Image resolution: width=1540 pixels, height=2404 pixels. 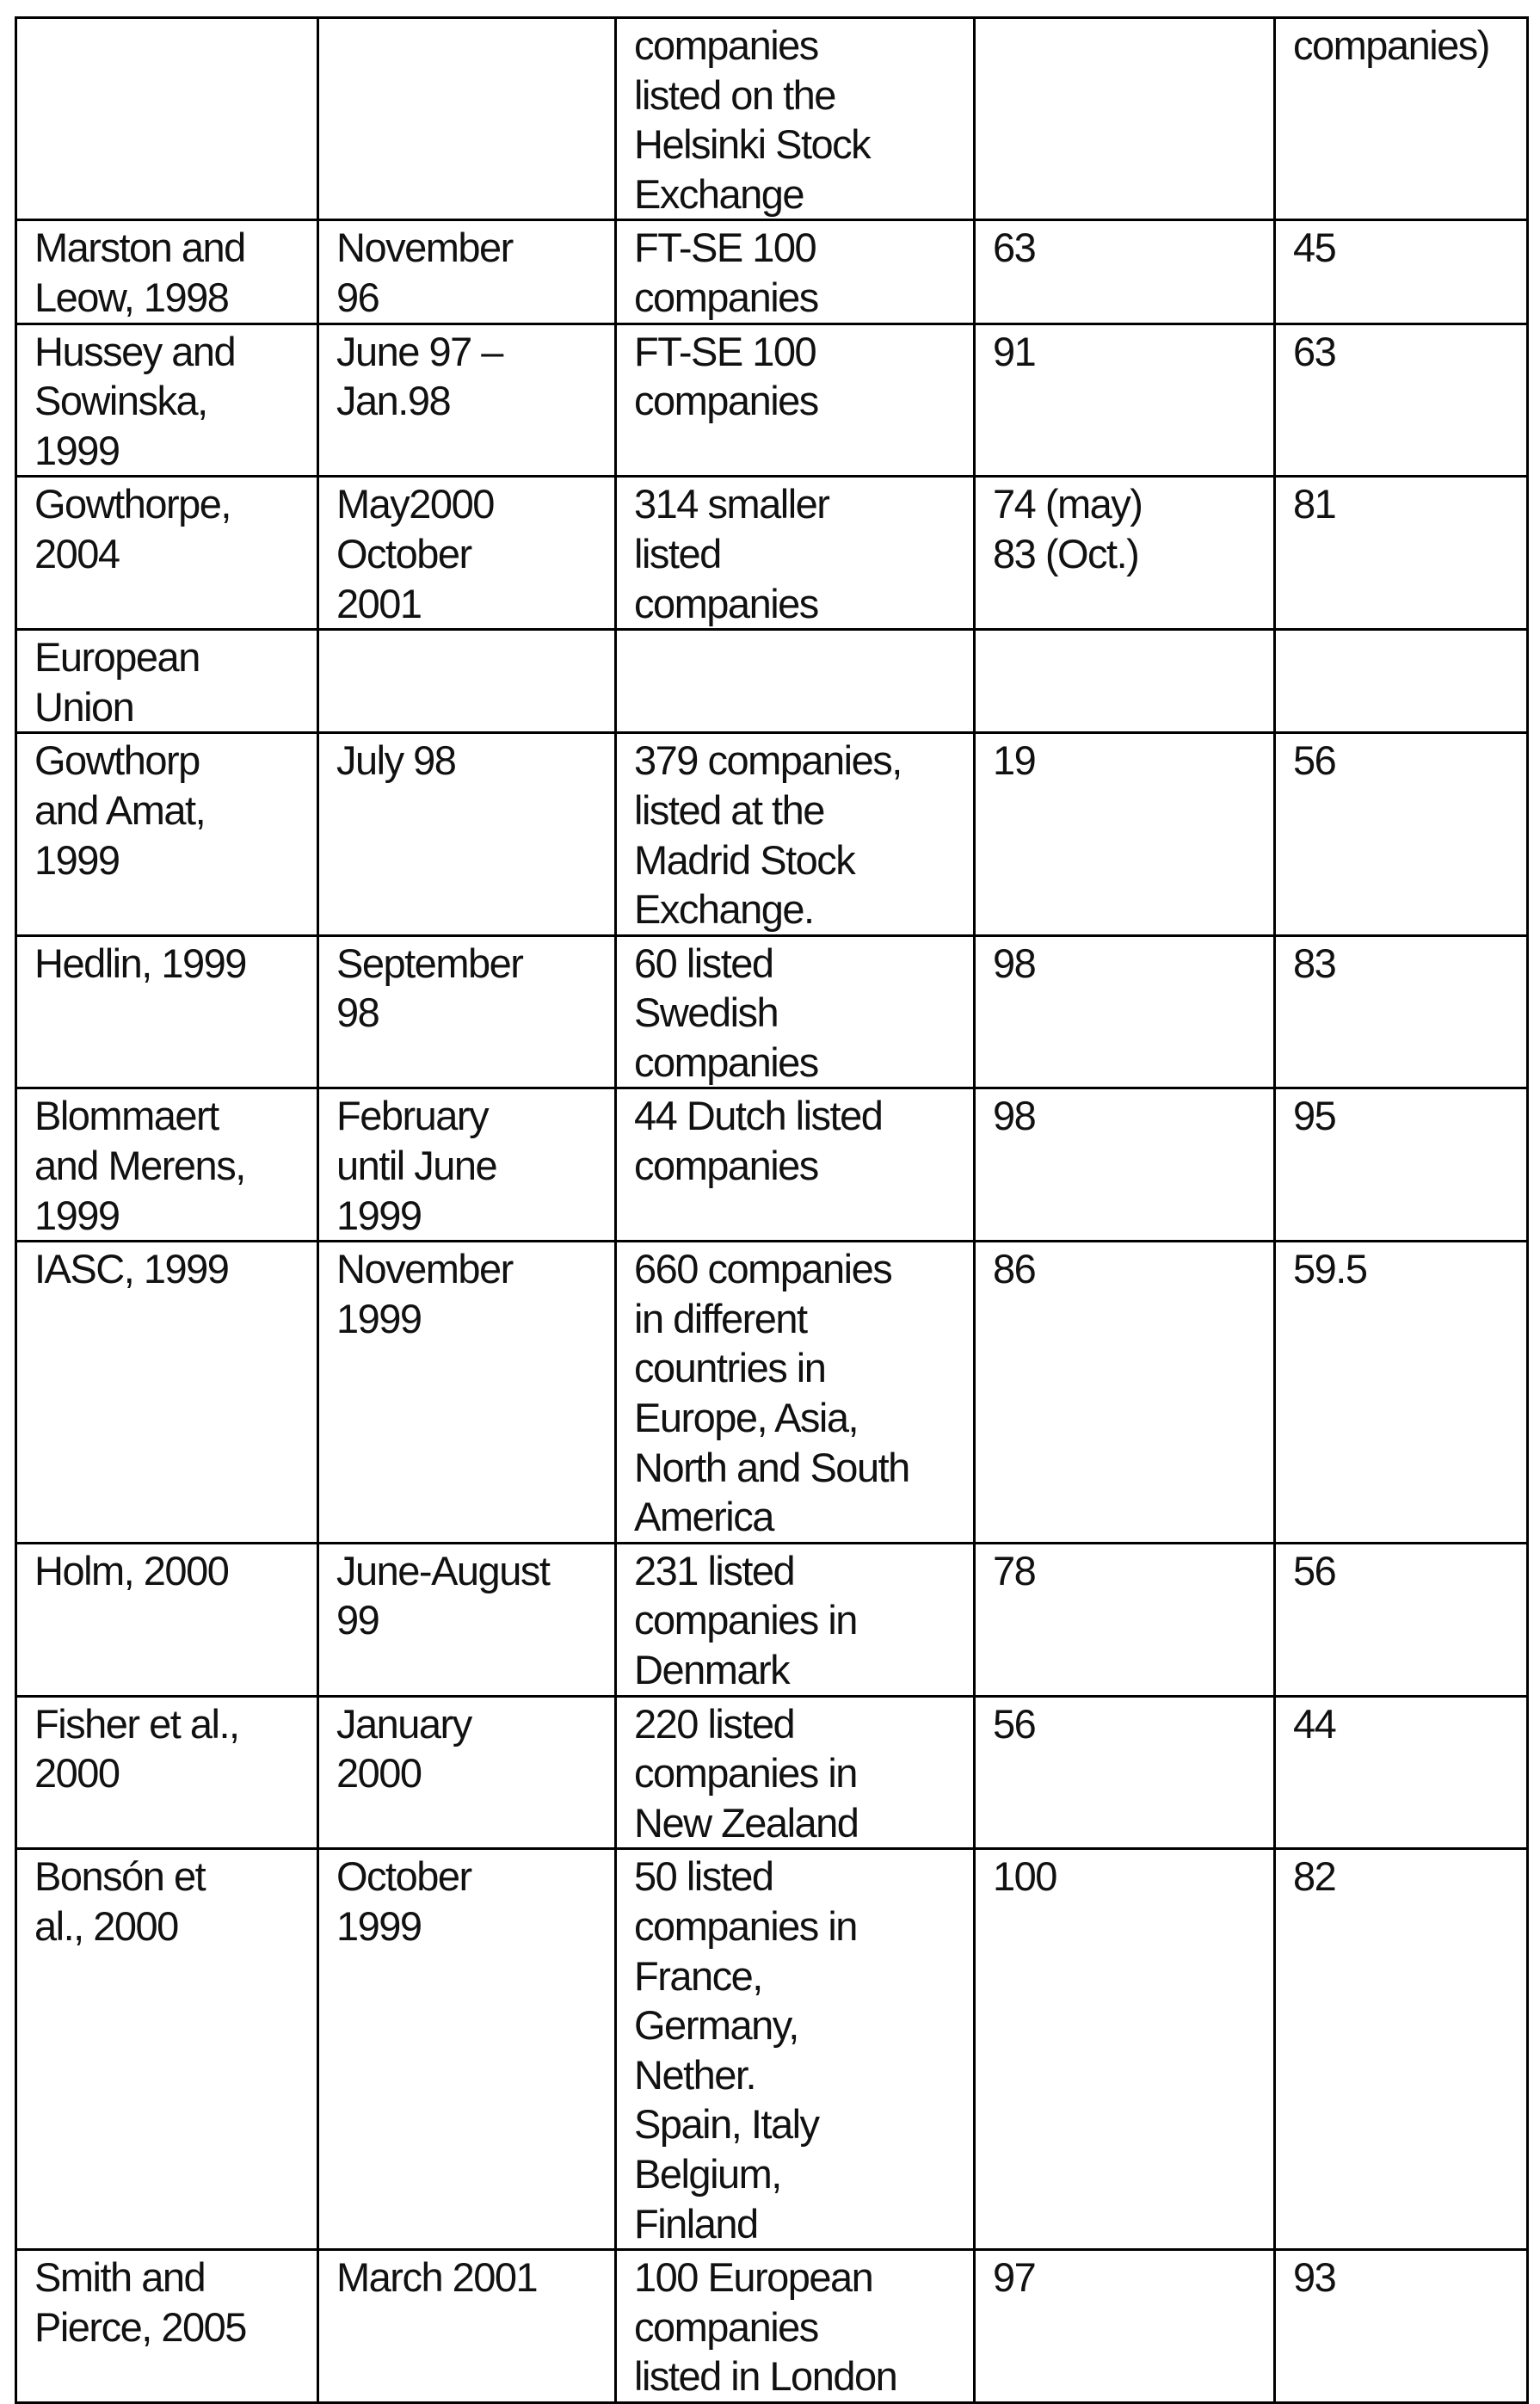 What do you see at coordinates (467, 1772) in the screenshot?
I see `cell-period: January 2000` at bounding box center [467, 1772].